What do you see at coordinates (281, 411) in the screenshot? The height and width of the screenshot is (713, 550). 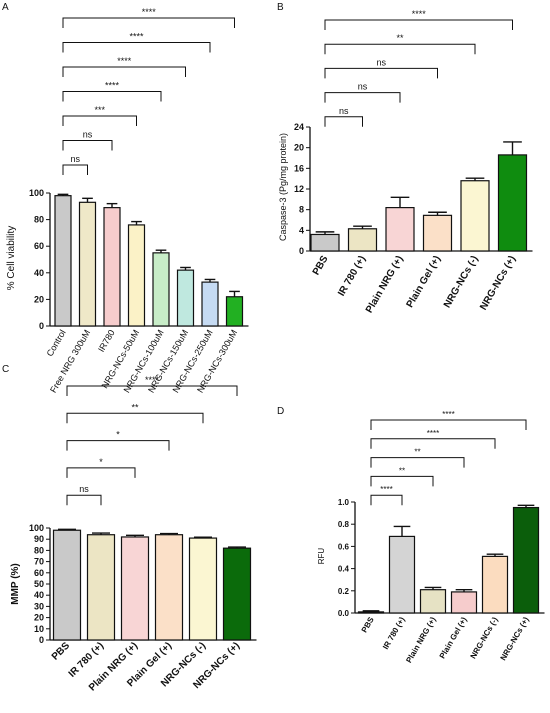 I see `panel-label: D` at bounding box center [281, 411].